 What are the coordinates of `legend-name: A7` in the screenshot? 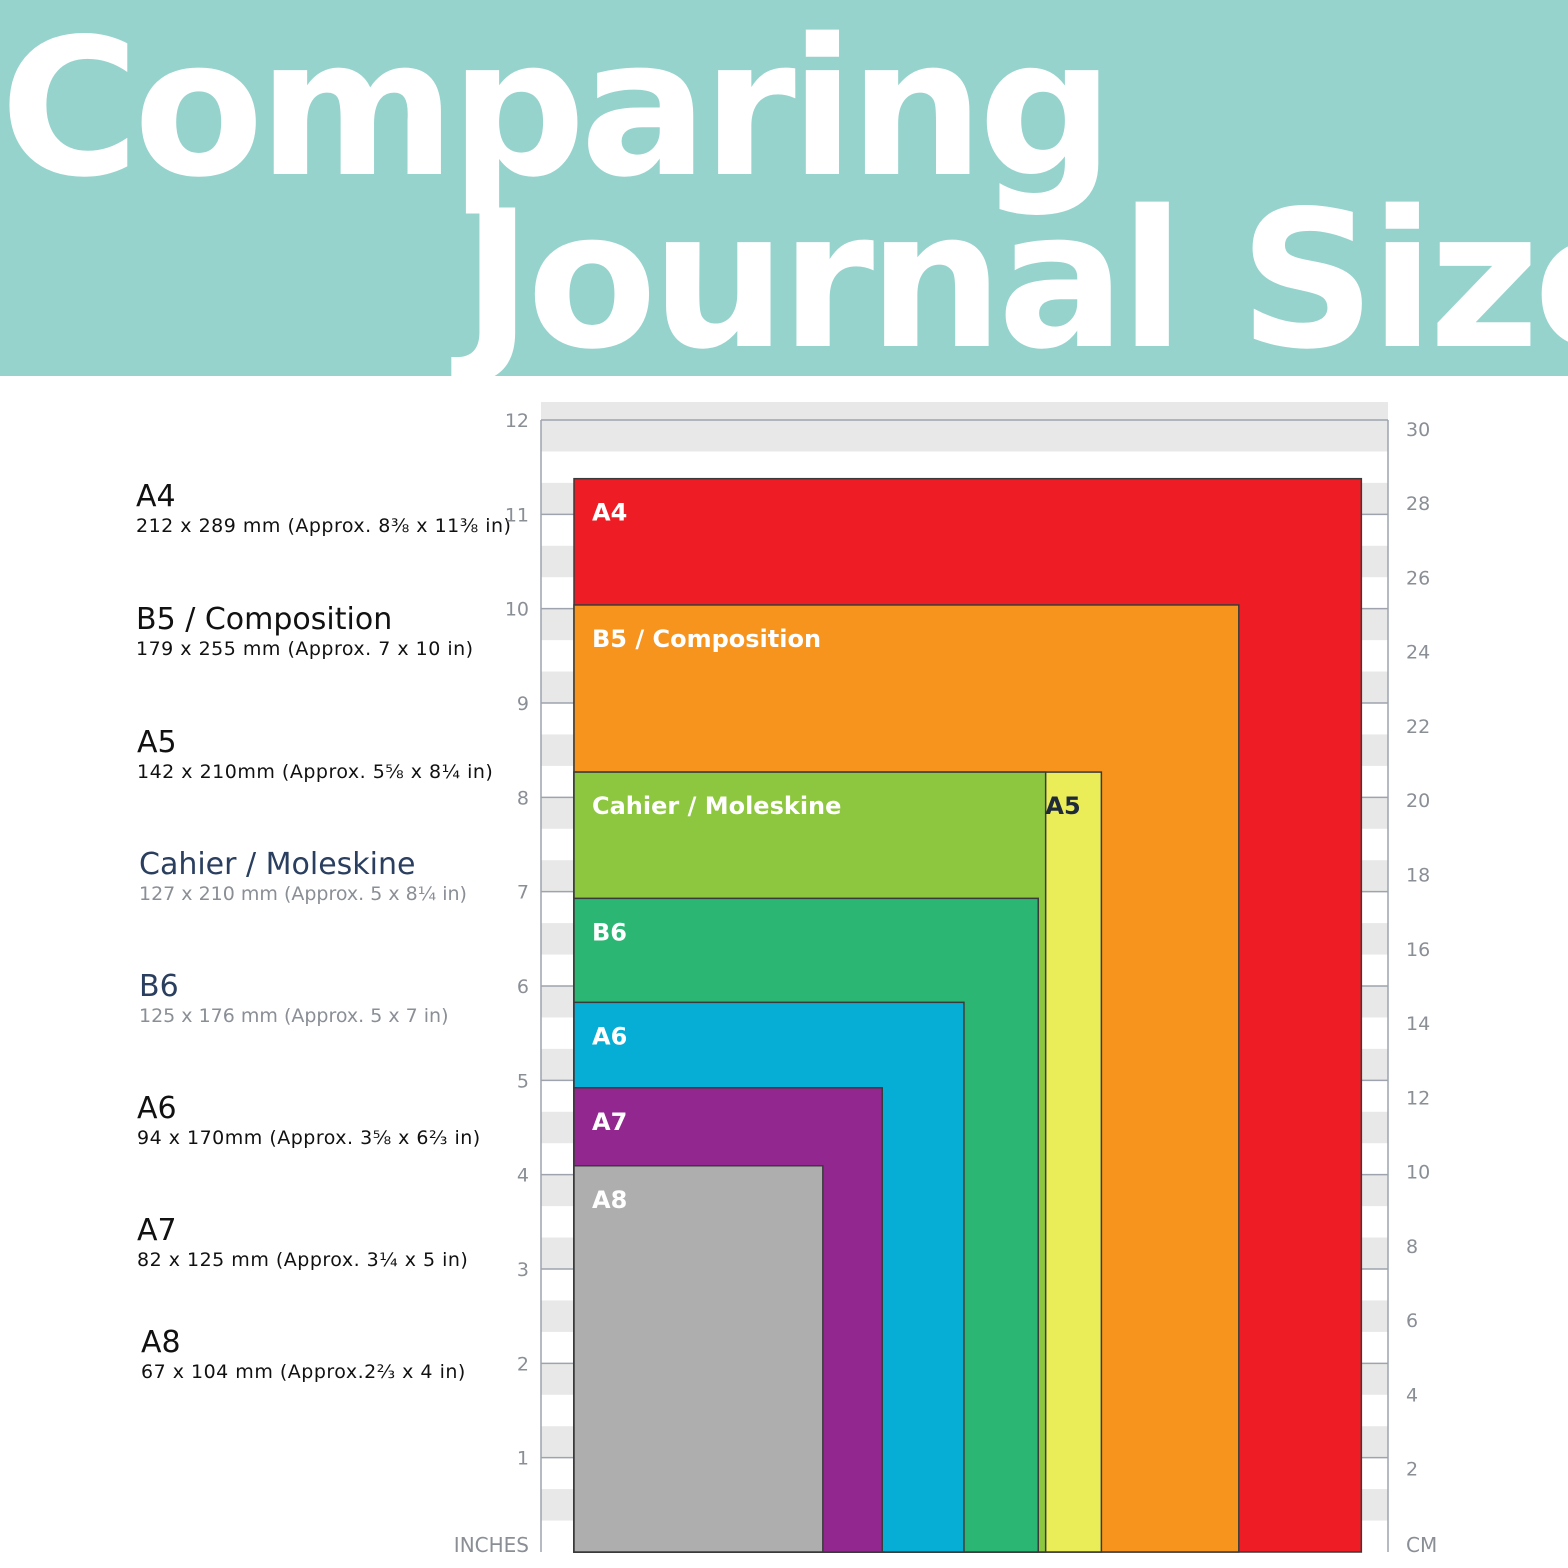 It's located at (157, 1230).